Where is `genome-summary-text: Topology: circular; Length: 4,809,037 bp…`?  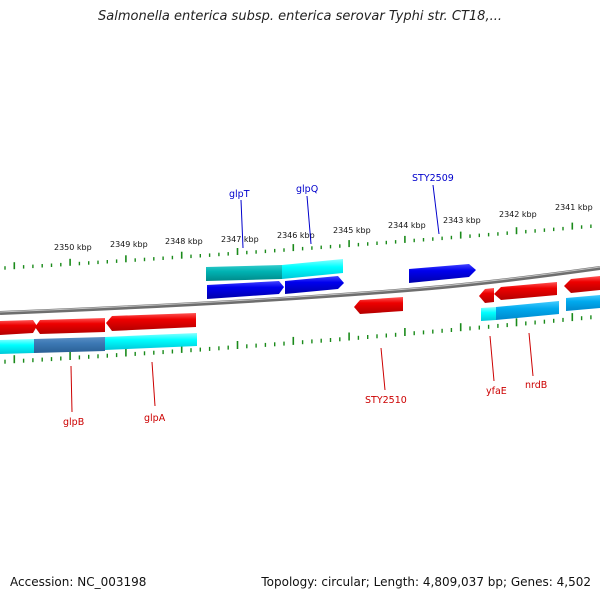
genome-summary-text: Topology: circular; Length: 4,809,037 bp… is located at coordinates (426, 582).